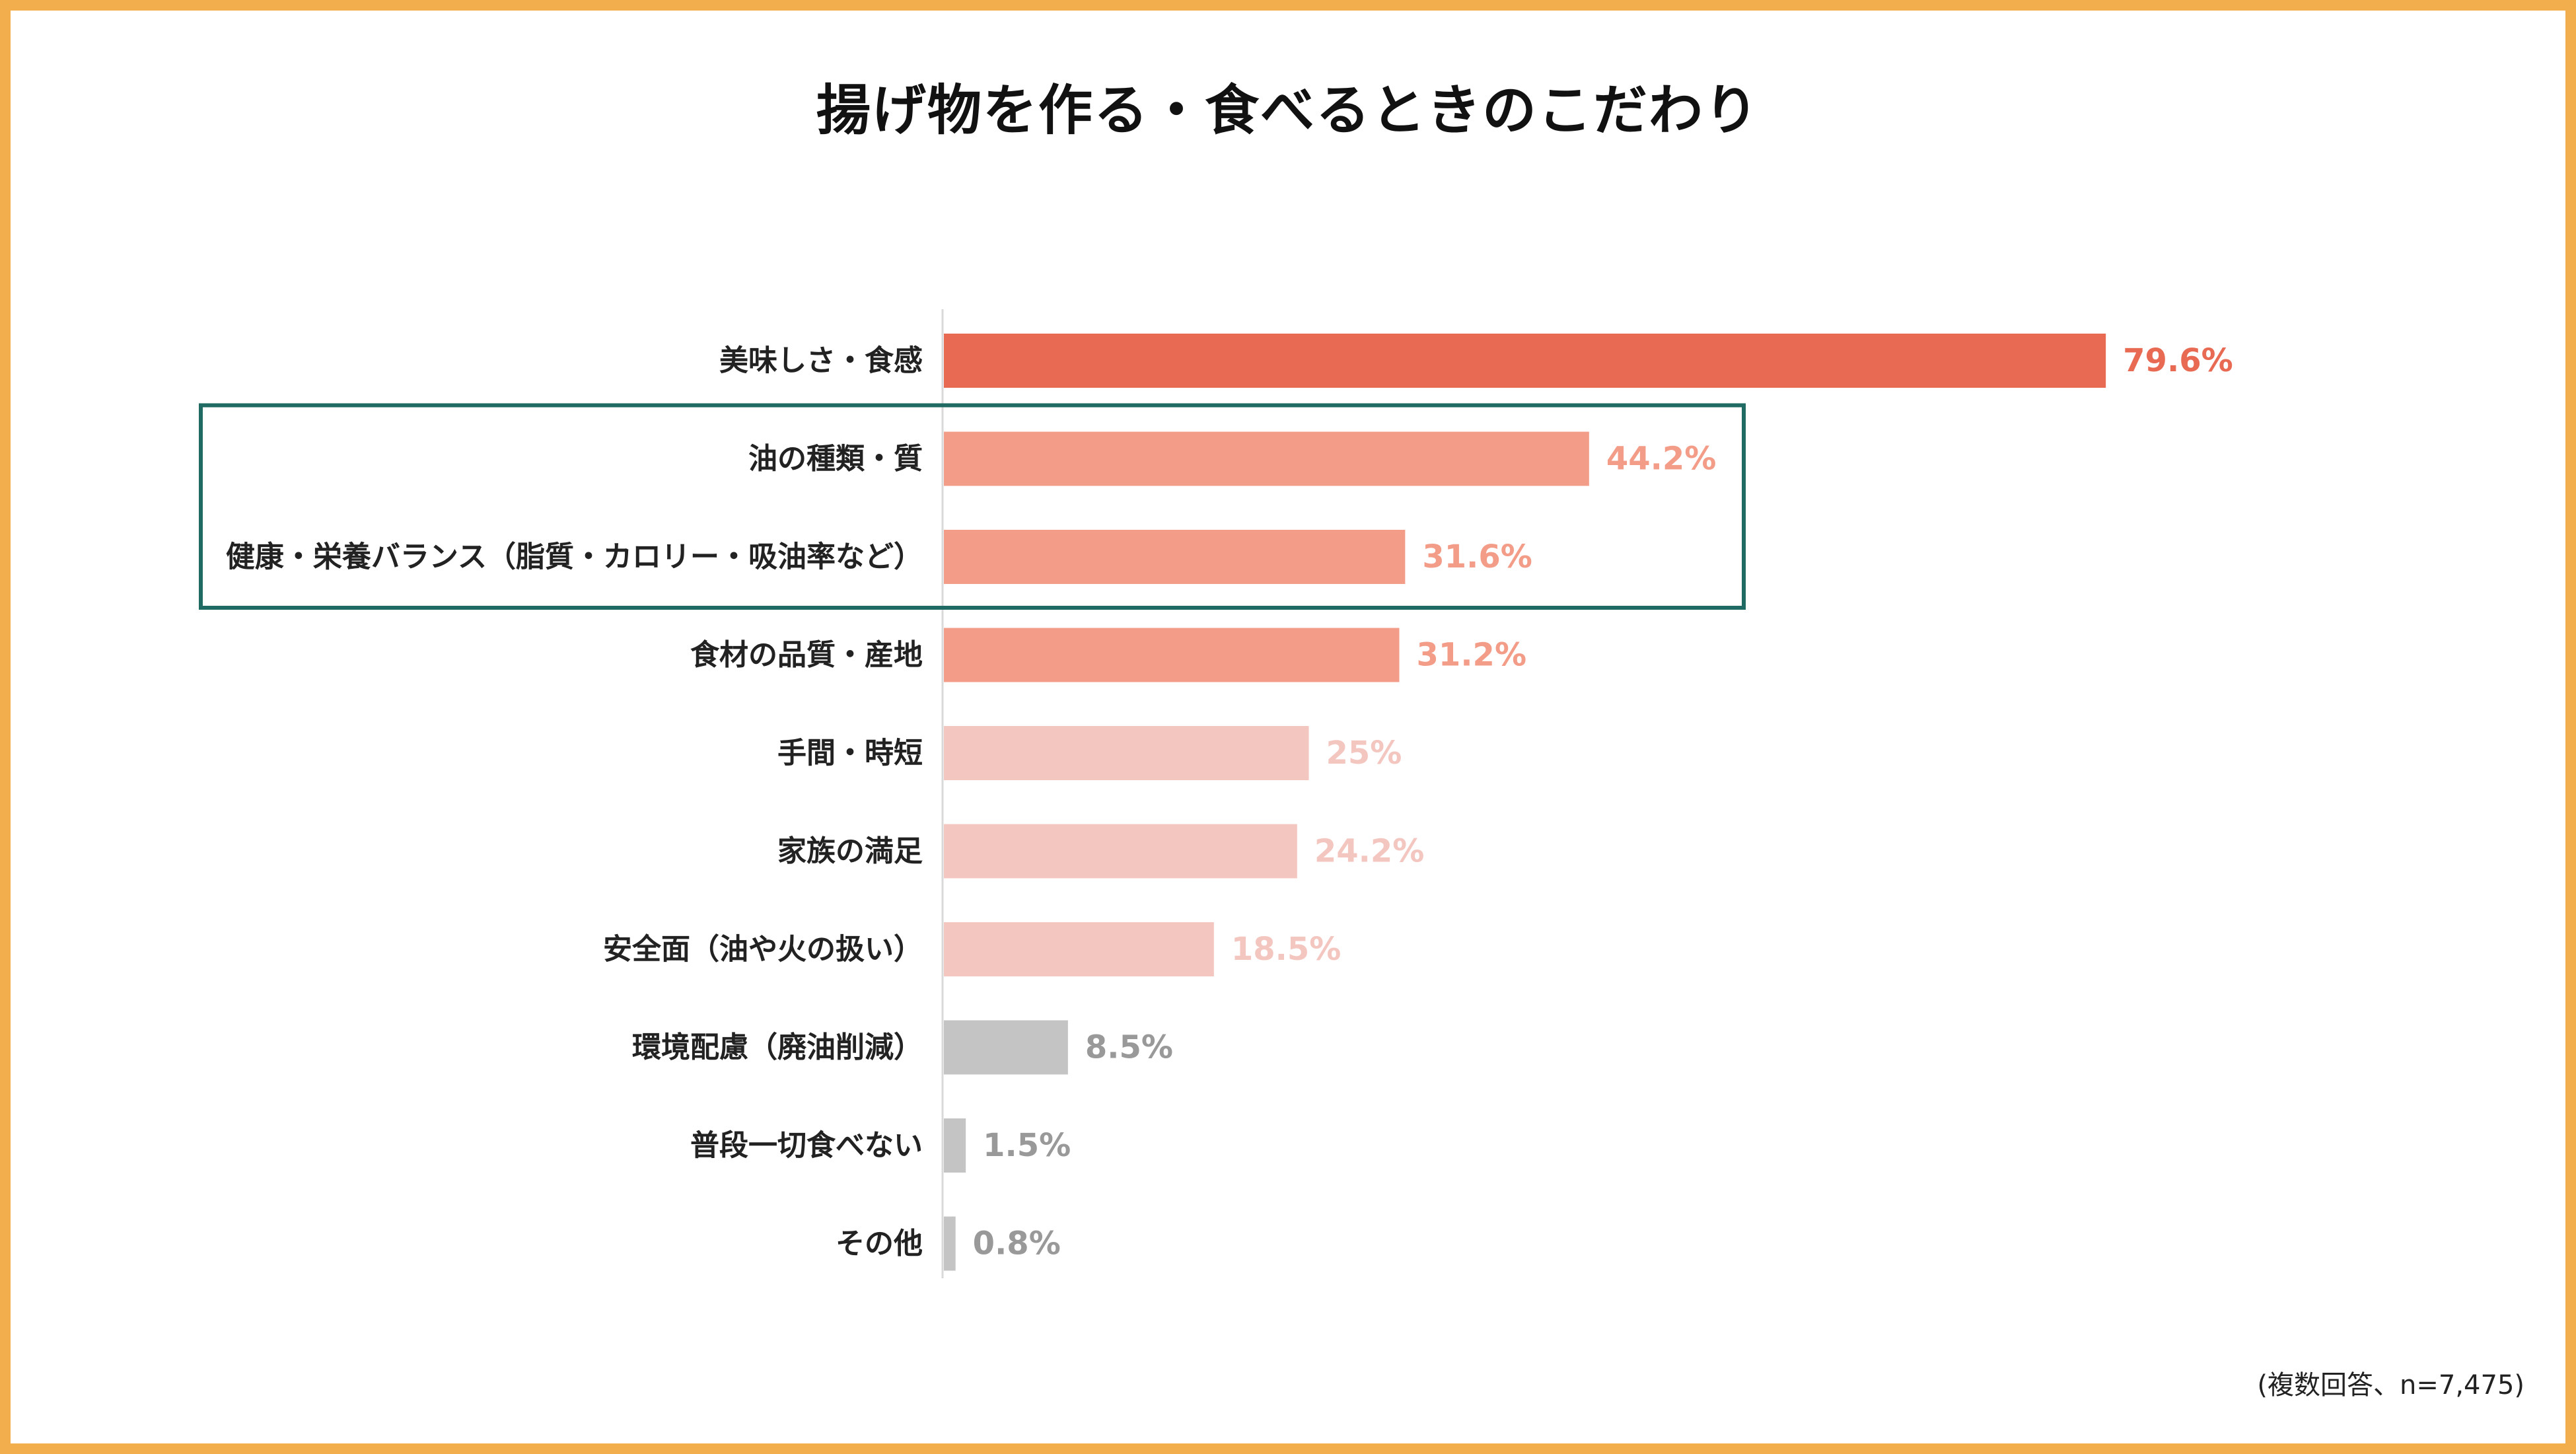  Describe the element at coordinates (1027, 1146) in the screenshot. I see `value-label-8: 1.5%` at that location.